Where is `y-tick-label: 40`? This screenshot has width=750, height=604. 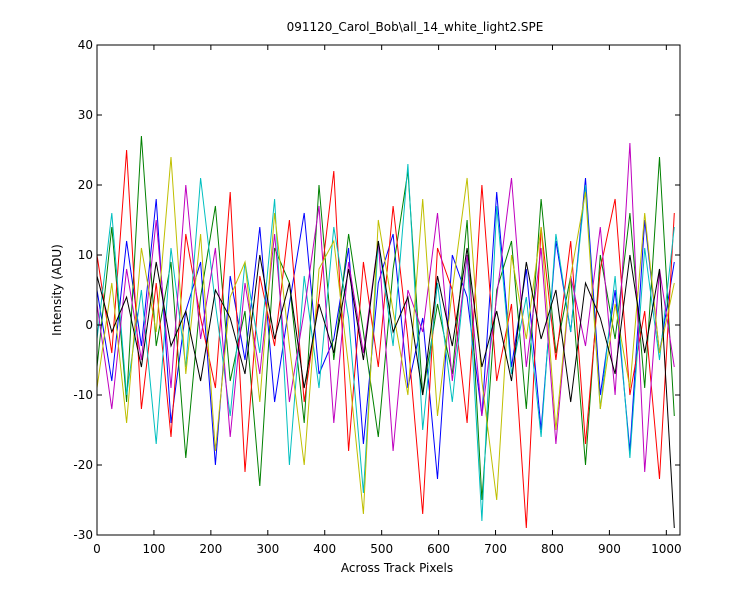
y-tick-label: 40 is located at coordinates (85, 45).